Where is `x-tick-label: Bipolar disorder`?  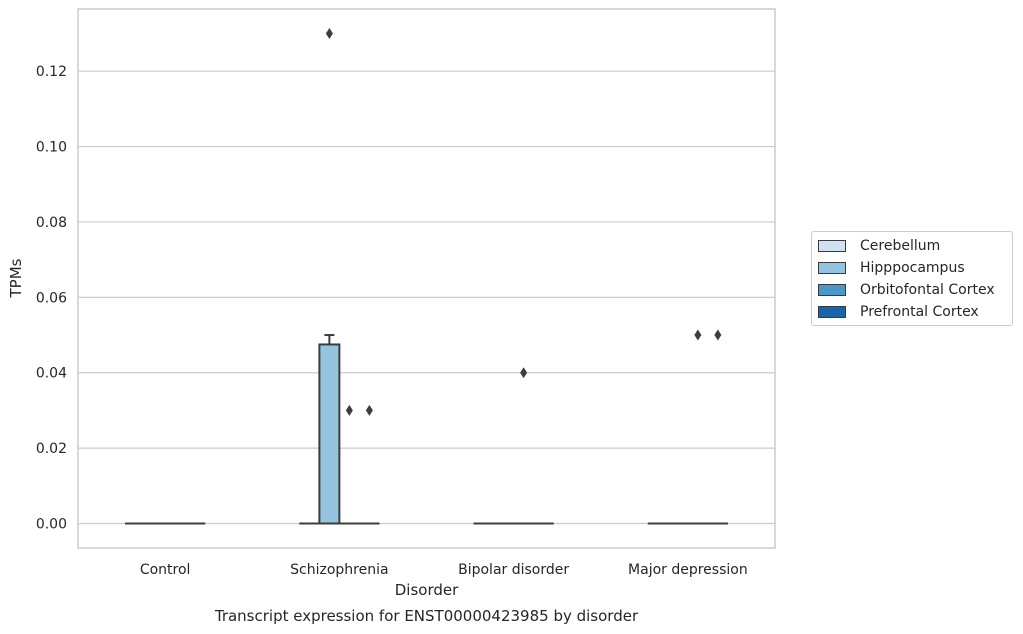
x-tick-label: Bipolar disorder is located at coordinates (513, 570).